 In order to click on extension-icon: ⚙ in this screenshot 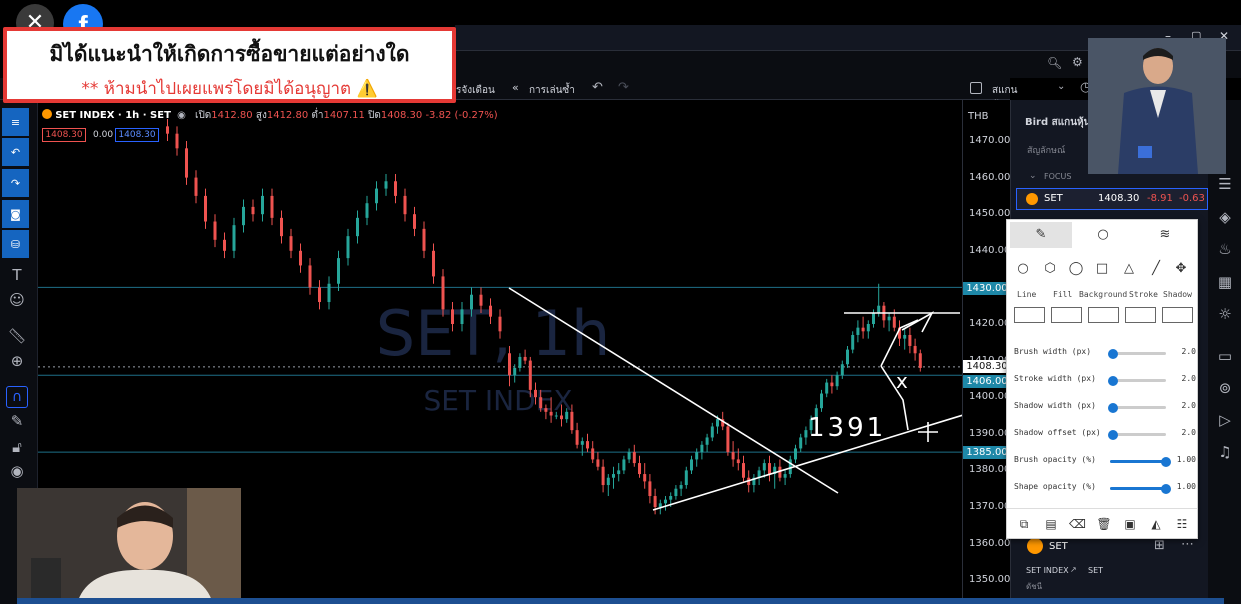, I will do `click(1077, 62)`.